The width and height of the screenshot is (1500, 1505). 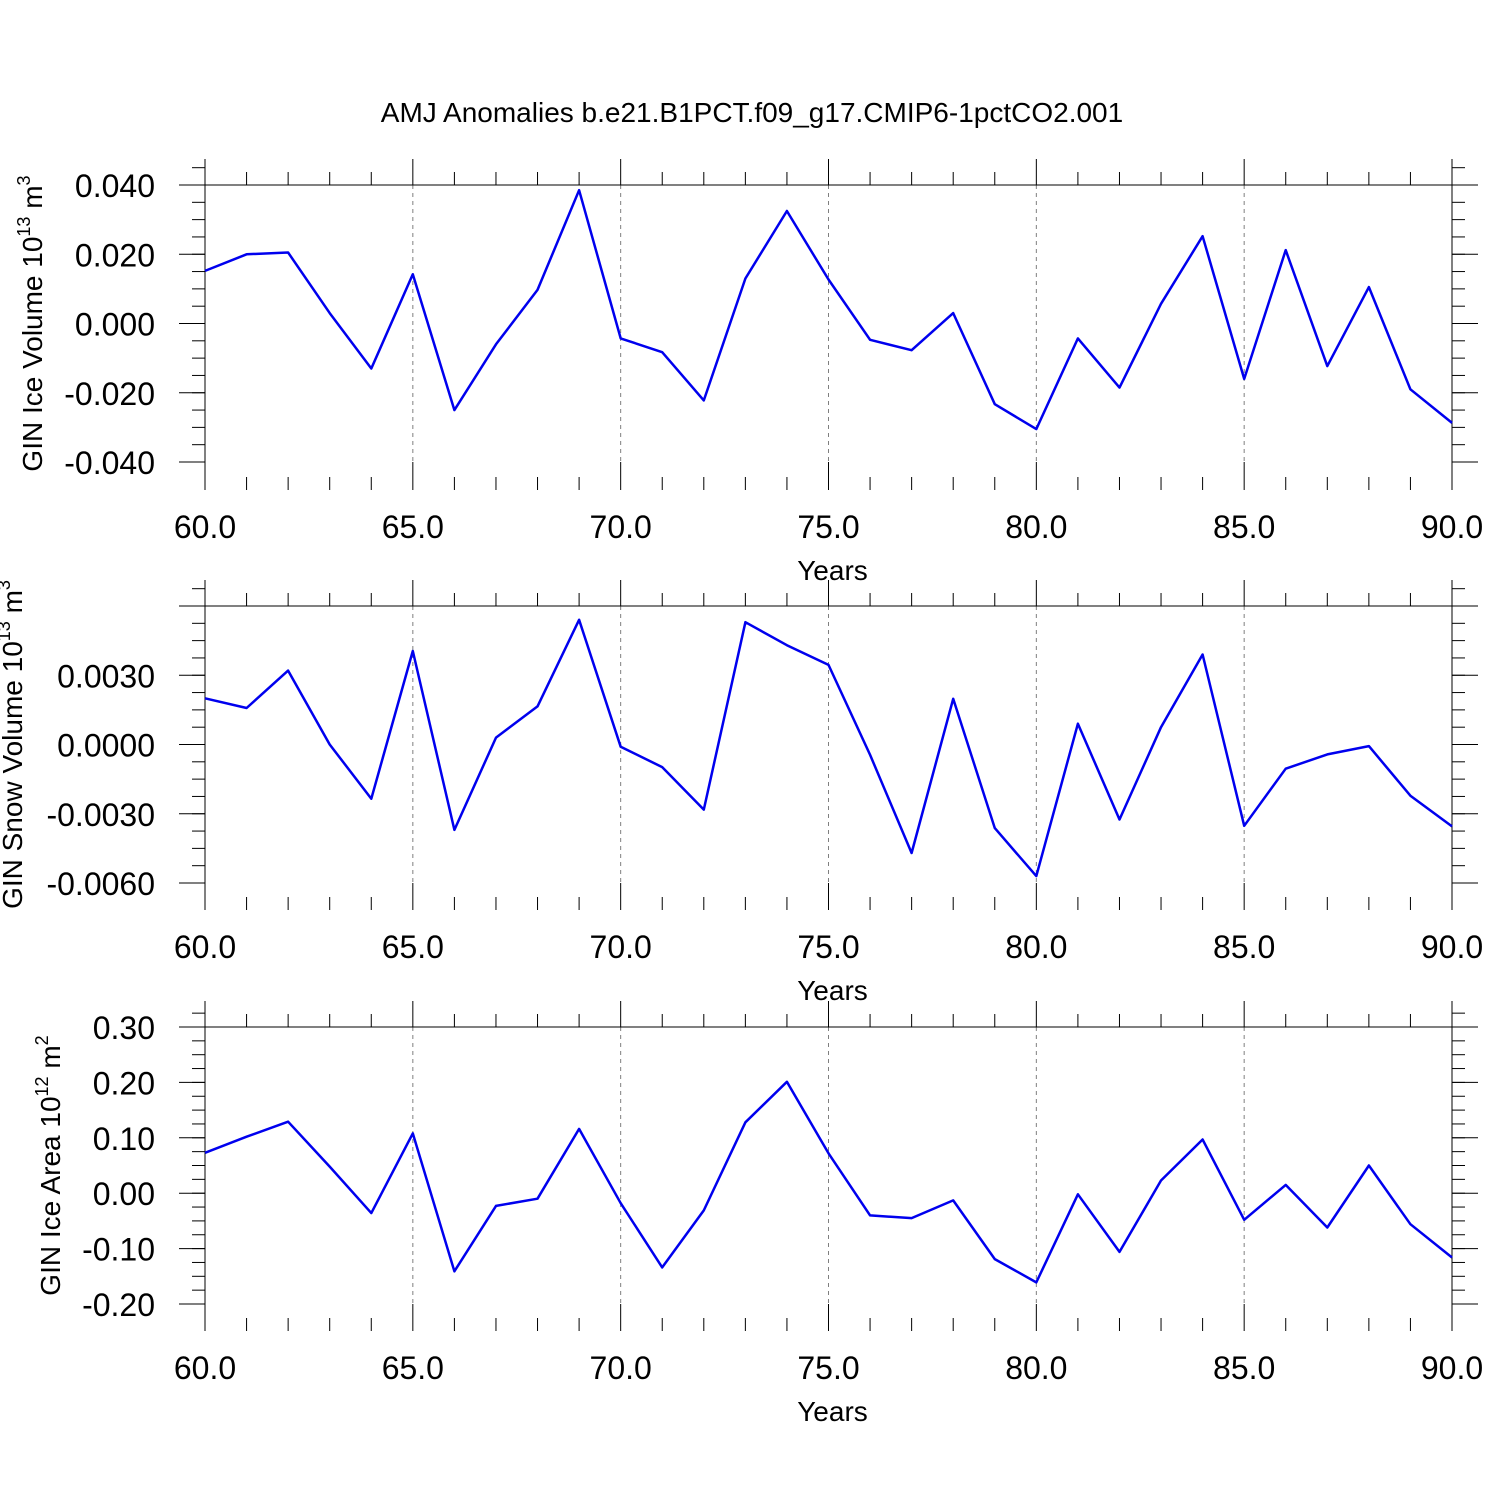 What do you see at coordinates (118, 1250) in the screenshot?
I see `y-tick-label: -0.10` at bounding box center [118, 1250].